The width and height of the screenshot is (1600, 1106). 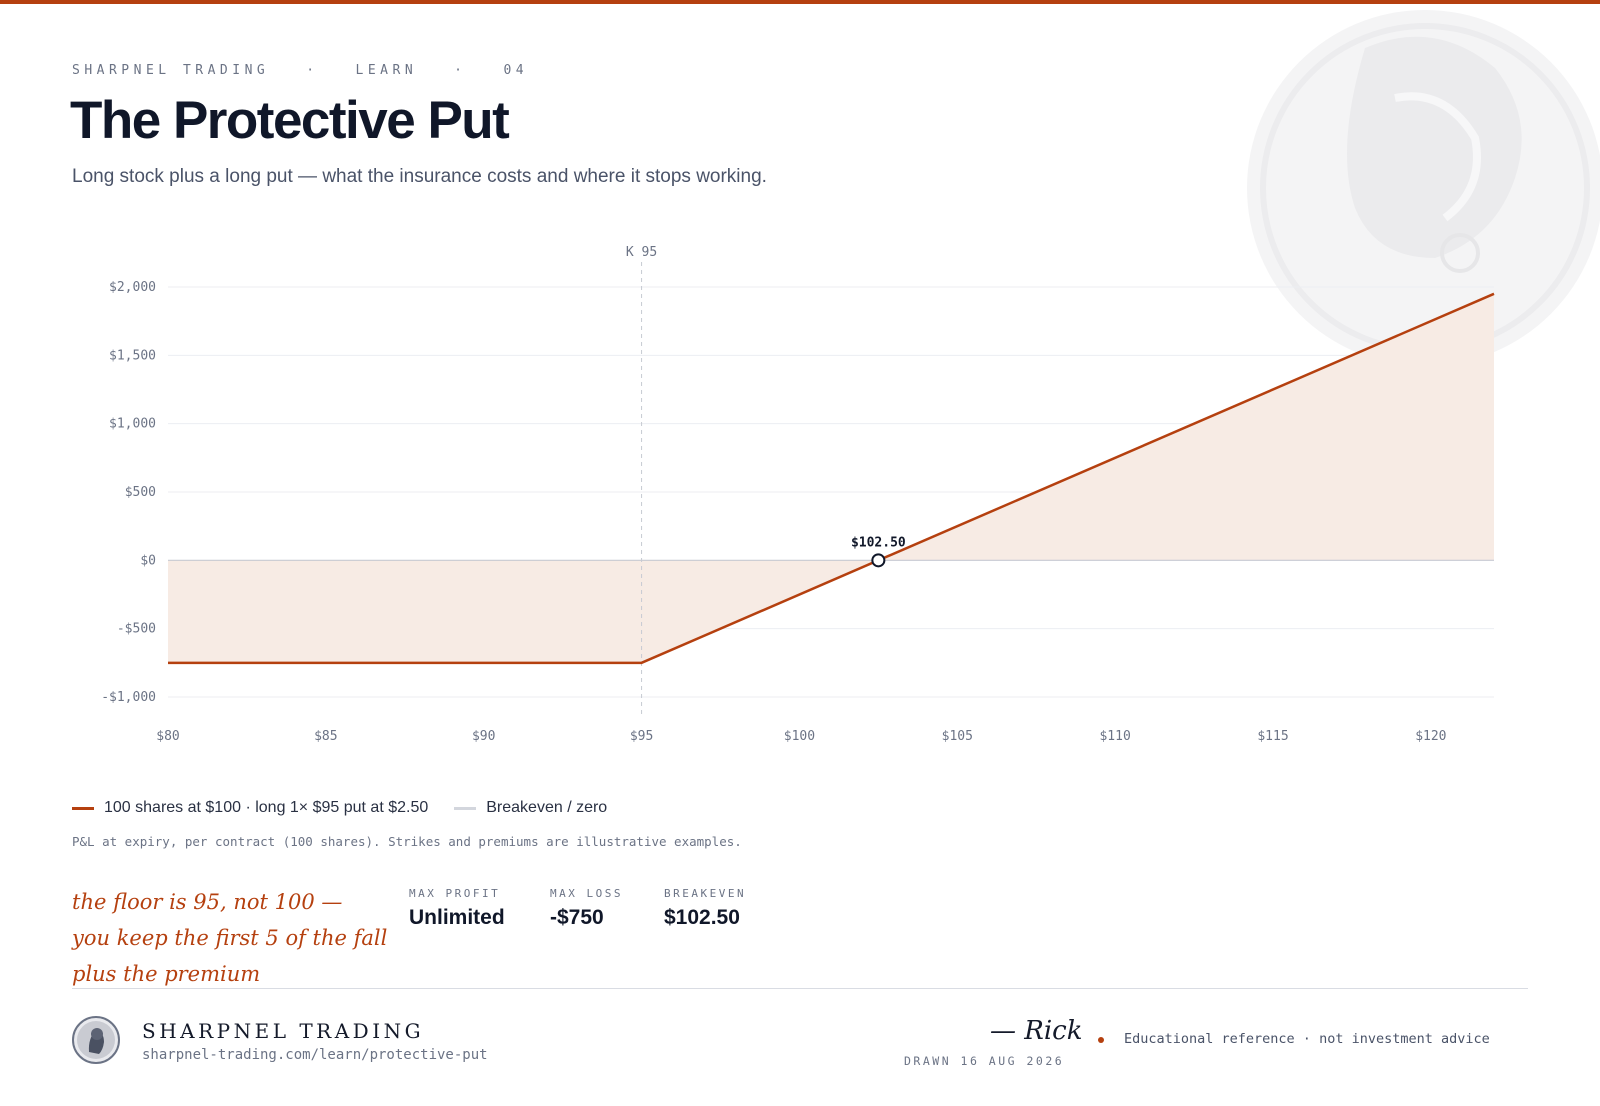 I want to click on legend-zero-swatch, so click(x=465, y=808).